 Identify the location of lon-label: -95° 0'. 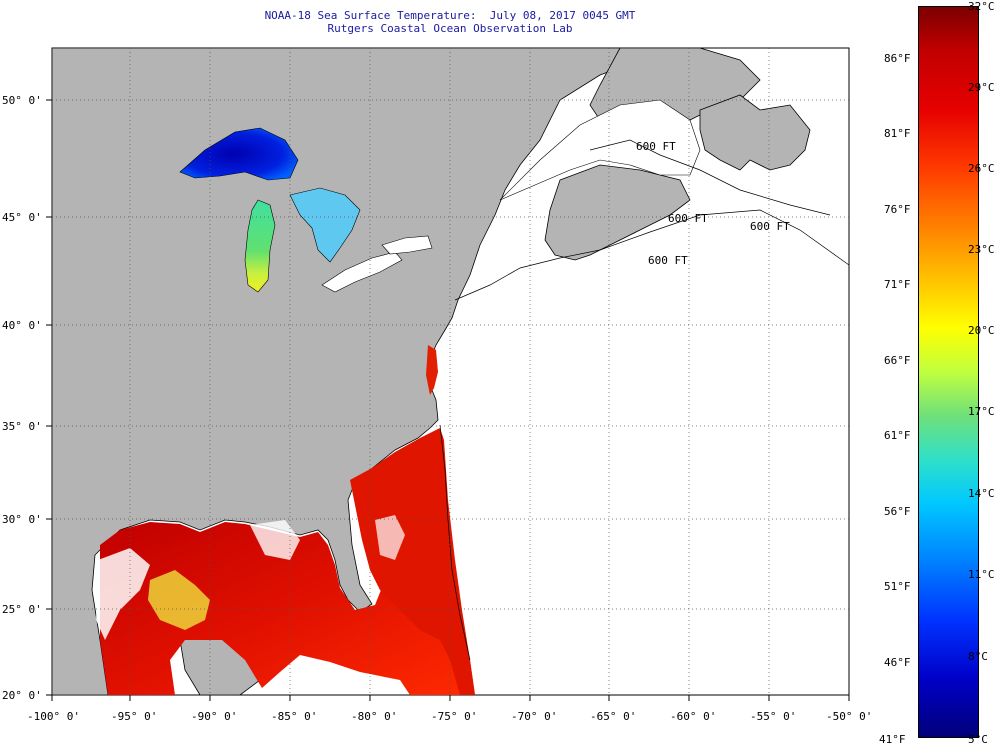
(134, 716).